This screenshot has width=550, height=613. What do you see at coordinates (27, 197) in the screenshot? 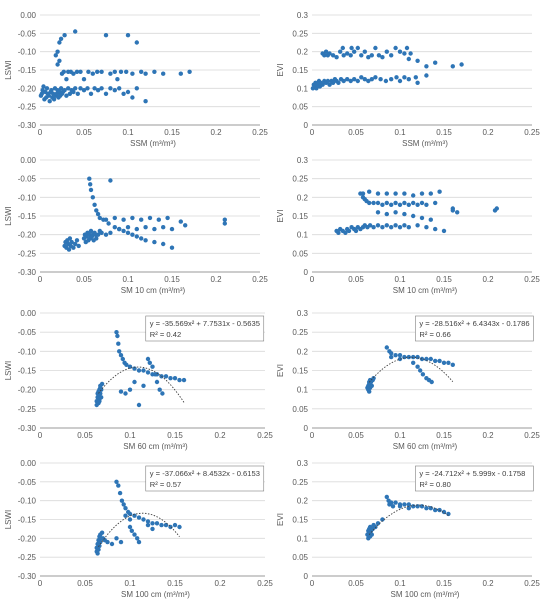
I see `y-tick-label: -0.10` at bounding box center [27, 197].